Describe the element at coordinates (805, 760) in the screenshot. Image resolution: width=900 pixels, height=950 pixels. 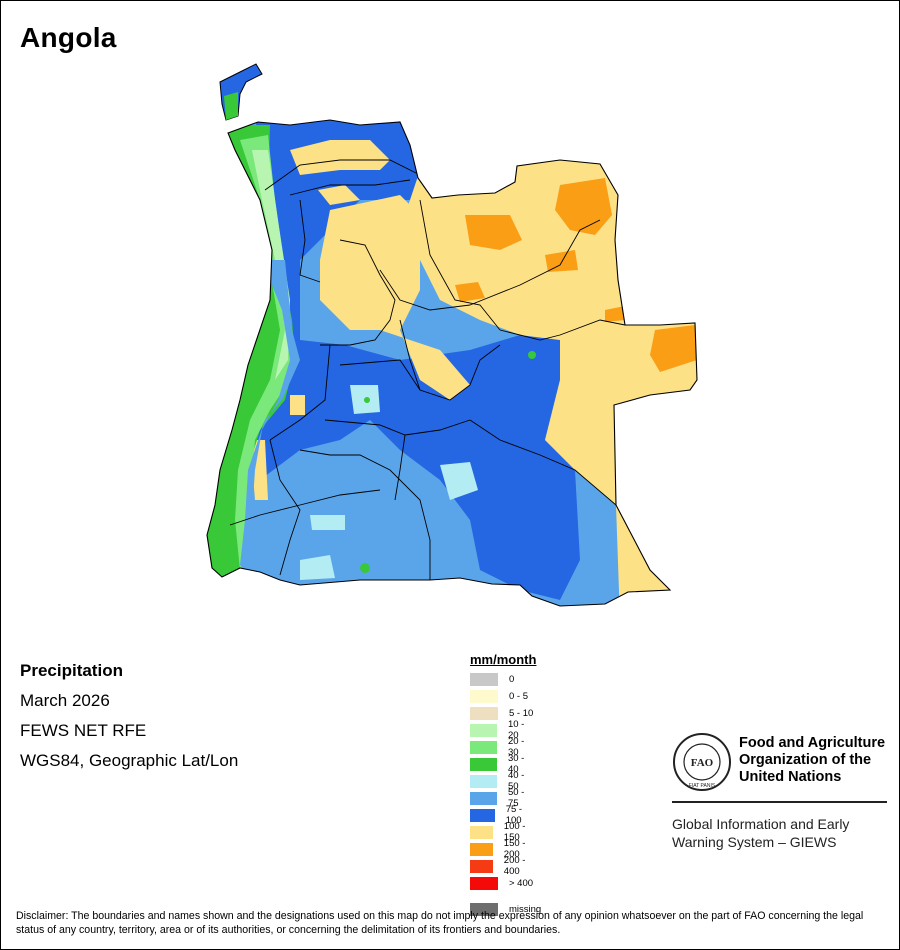
I see `fao-name-line-2: Organization of the` at that location.